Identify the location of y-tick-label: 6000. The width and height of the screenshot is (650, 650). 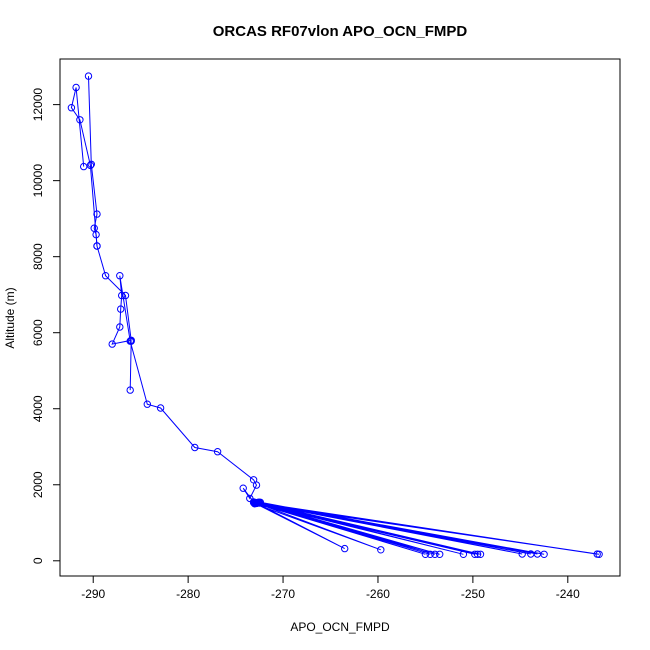
(38, 332).